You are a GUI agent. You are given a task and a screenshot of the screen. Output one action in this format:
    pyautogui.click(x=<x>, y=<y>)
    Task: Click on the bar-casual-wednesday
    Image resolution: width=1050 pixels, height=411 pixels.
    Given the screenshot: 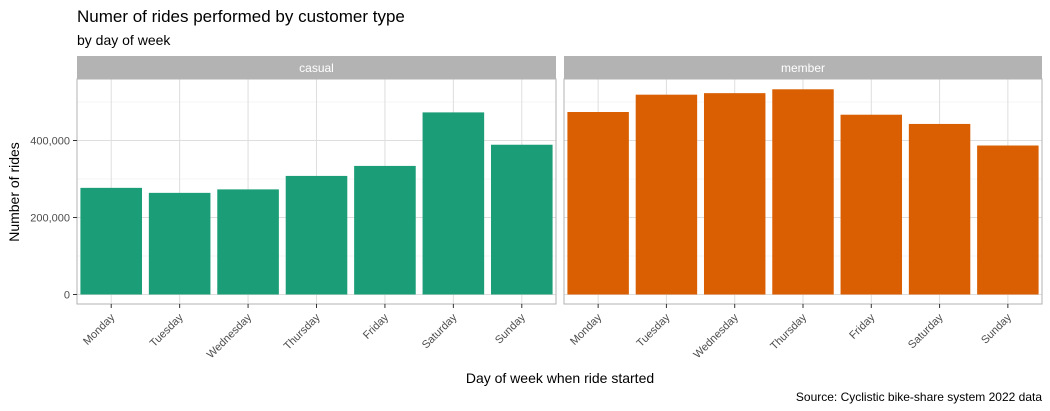 What is the action you would take?
    pyautogui.click(x=248, y=242)
    